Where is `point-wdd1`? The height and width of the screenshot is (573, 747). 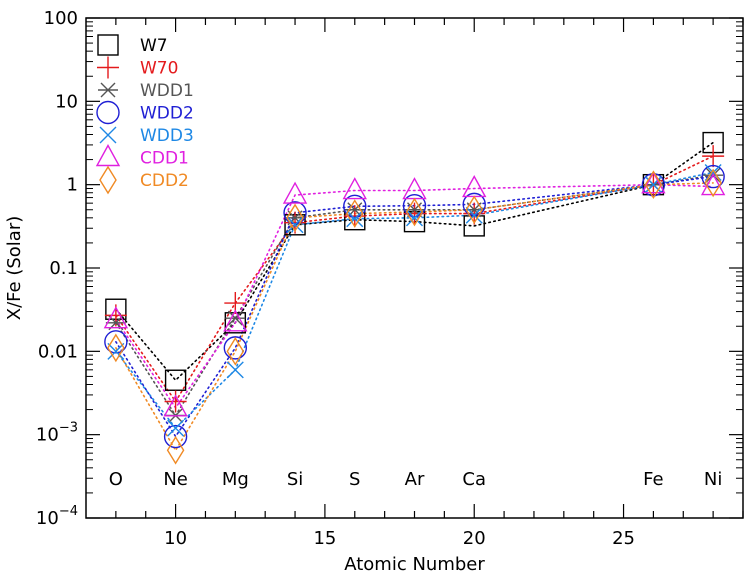
point-wdd1 is located at coordinates (235, 318).